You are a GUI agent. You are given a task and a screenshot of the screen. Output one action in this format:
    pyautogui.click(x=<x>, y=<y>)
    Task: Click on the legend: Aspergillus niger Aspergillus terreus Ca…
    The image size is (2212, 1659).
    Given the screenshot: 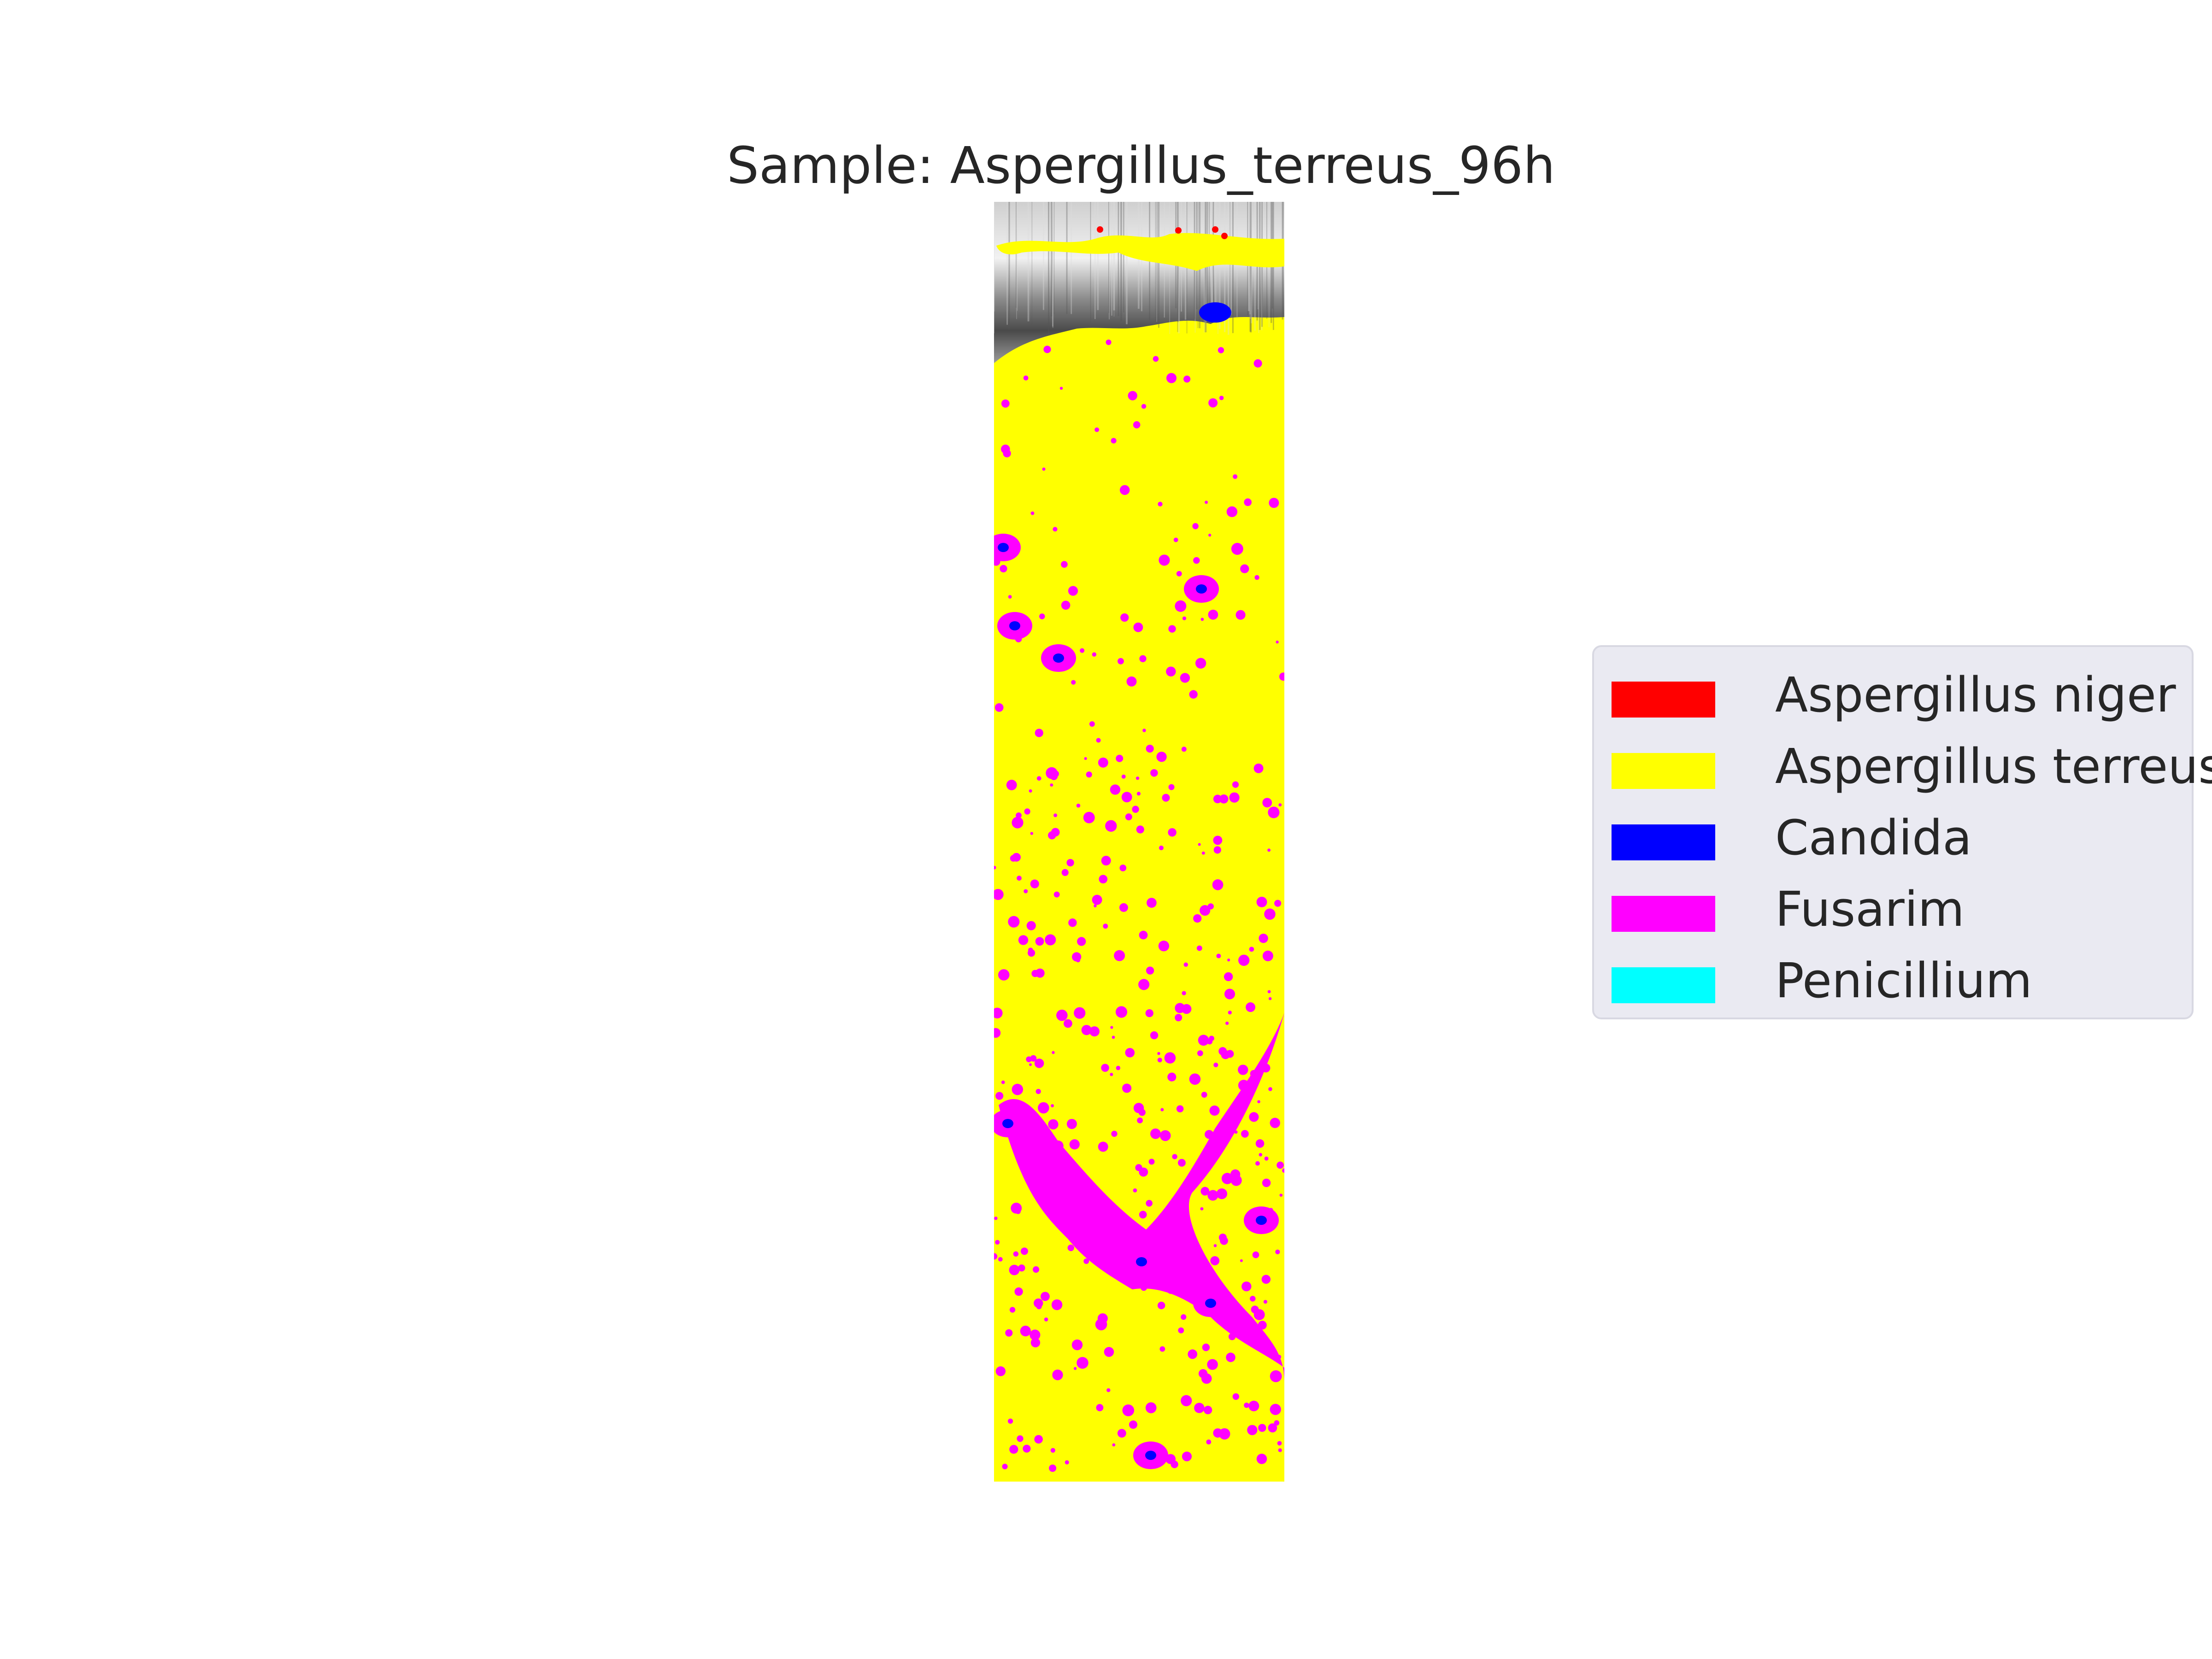 What is the action you would take?
    pyautogui.click(x=1902, y=832)
    